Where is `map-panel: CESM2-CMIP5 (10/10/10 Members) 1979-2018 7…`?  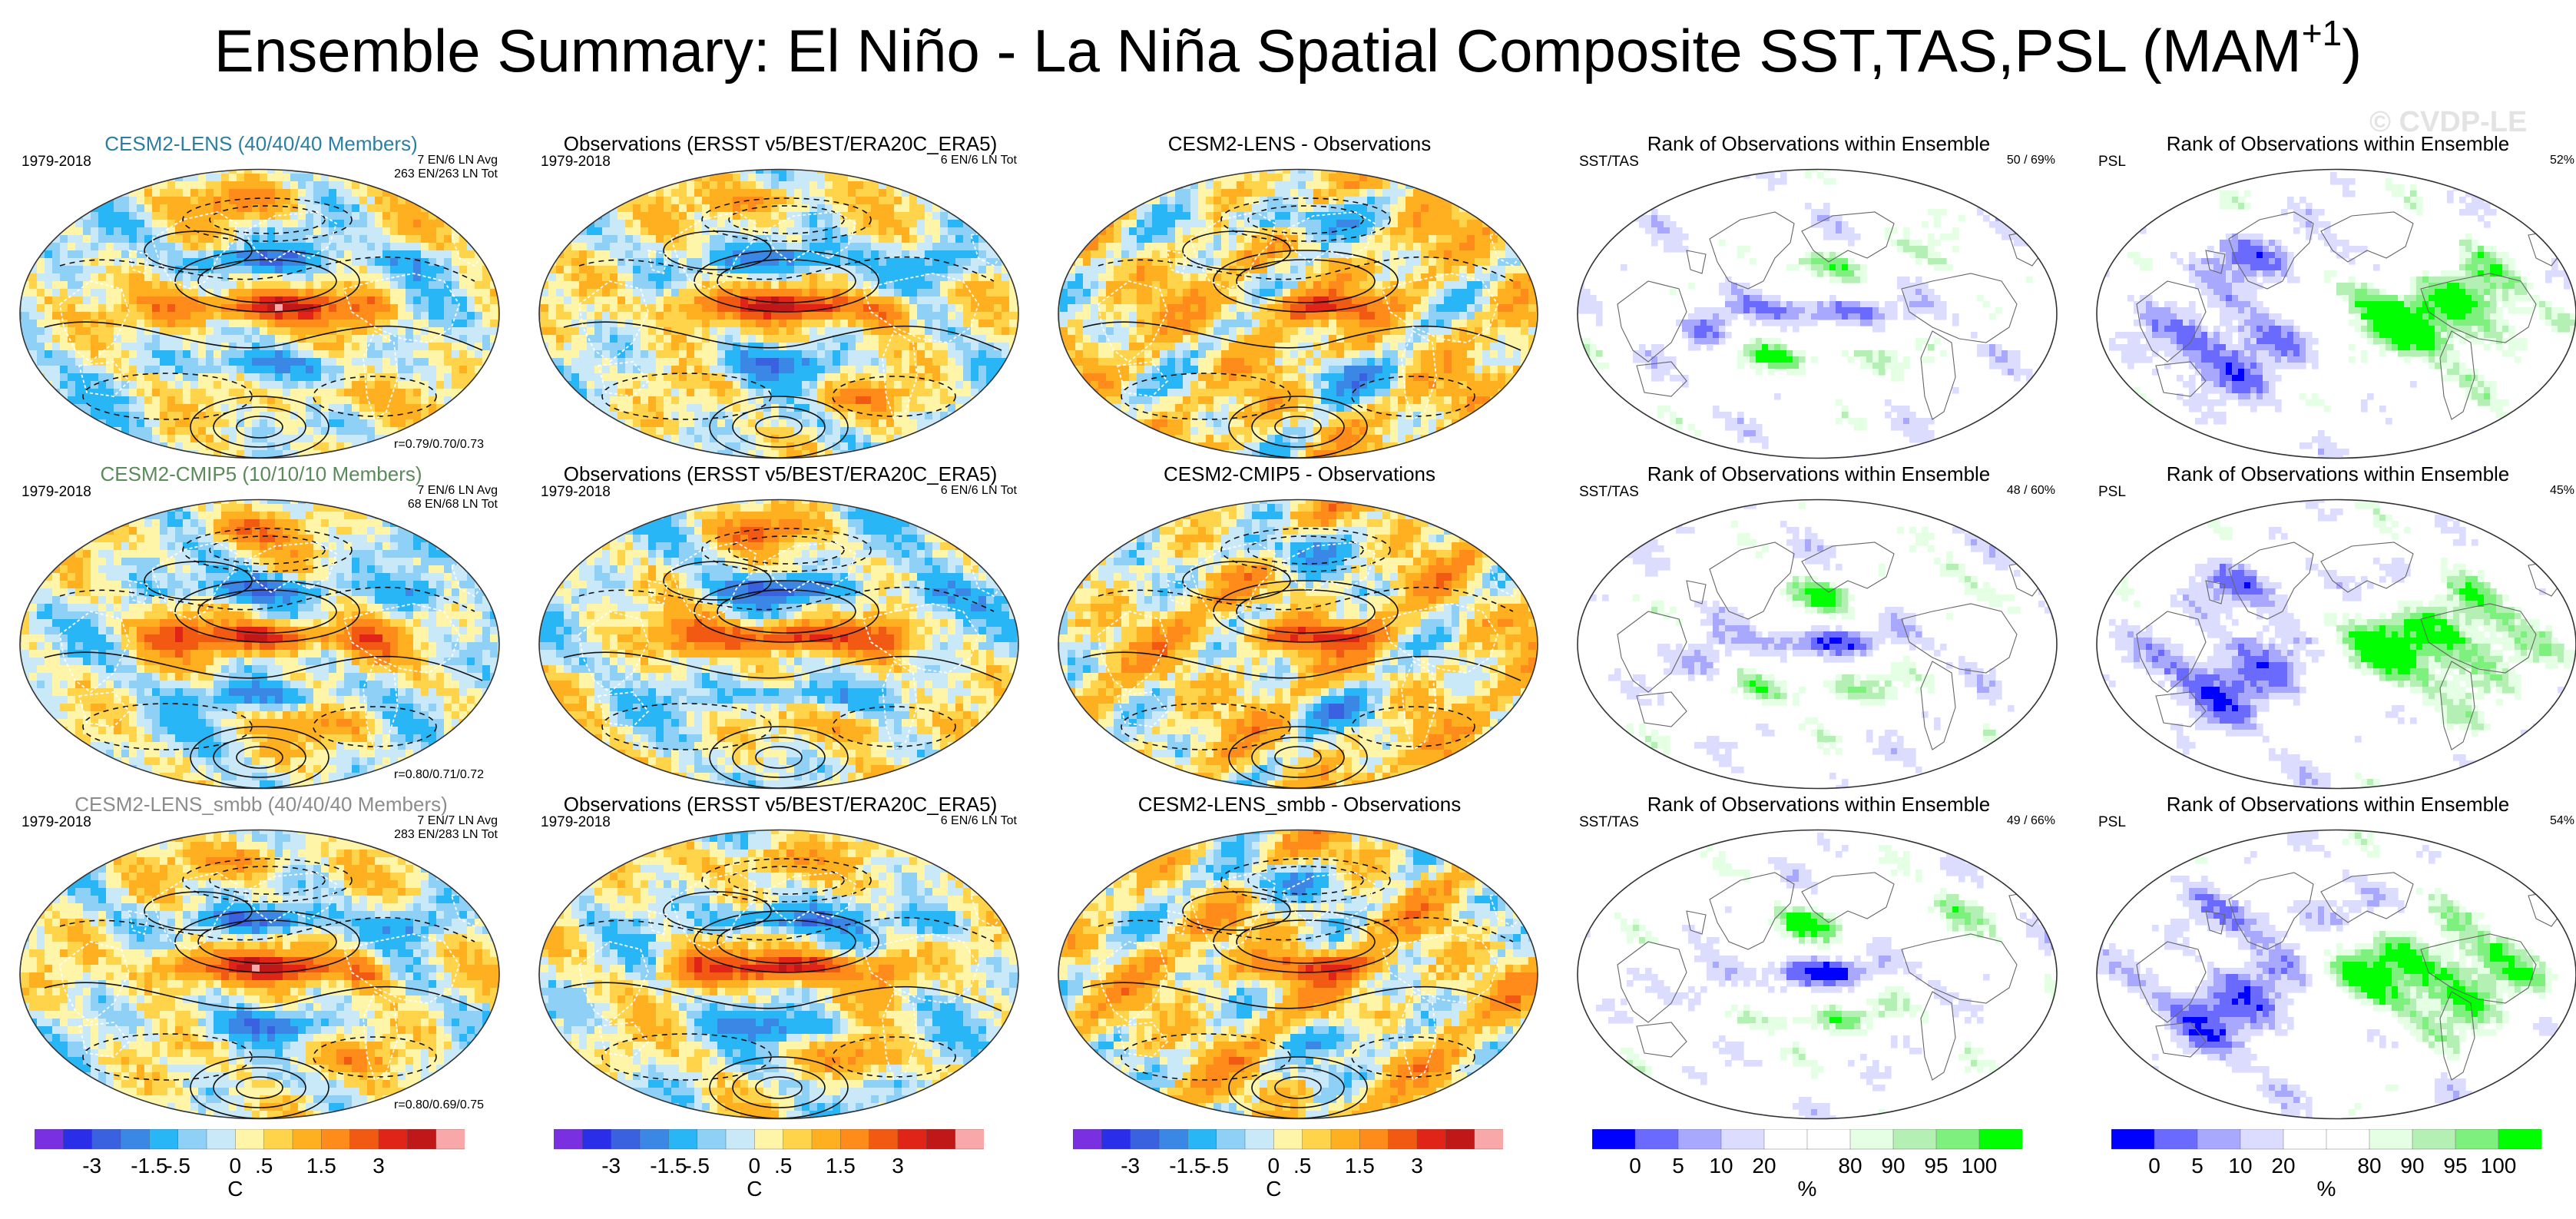
map-panel: CESM2-CMIP5 (10/10/10 Members) 1979-2018 7… is located at coordinates (261, 627).